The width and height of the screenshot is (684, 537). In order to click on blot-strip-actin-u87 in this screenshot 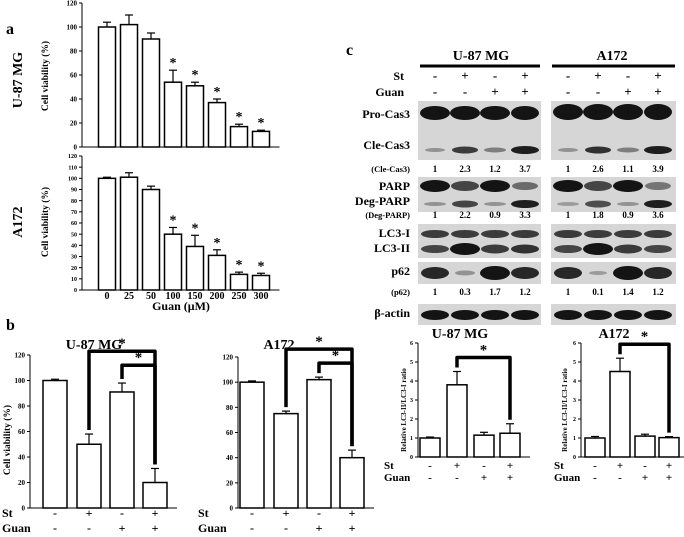, I will do `click(479, 314)`.